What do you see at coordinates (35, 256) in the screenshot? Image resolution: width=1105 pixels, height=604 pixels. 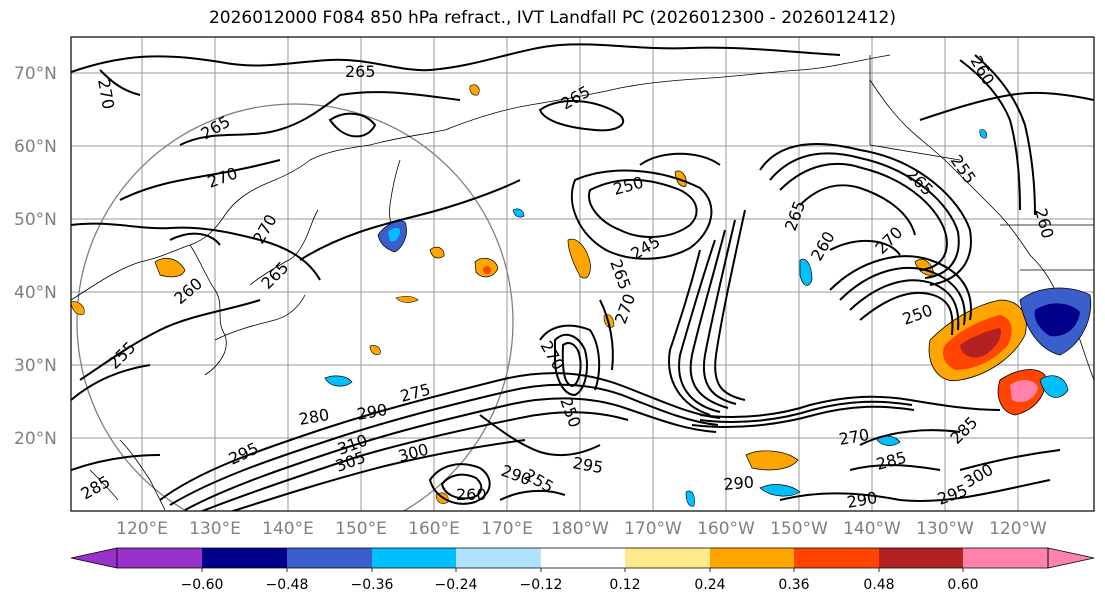 I see `latitude-labels: 70°N 60°N 50°N 40°N 30°N 20°N` at bounding box center [35, 256].